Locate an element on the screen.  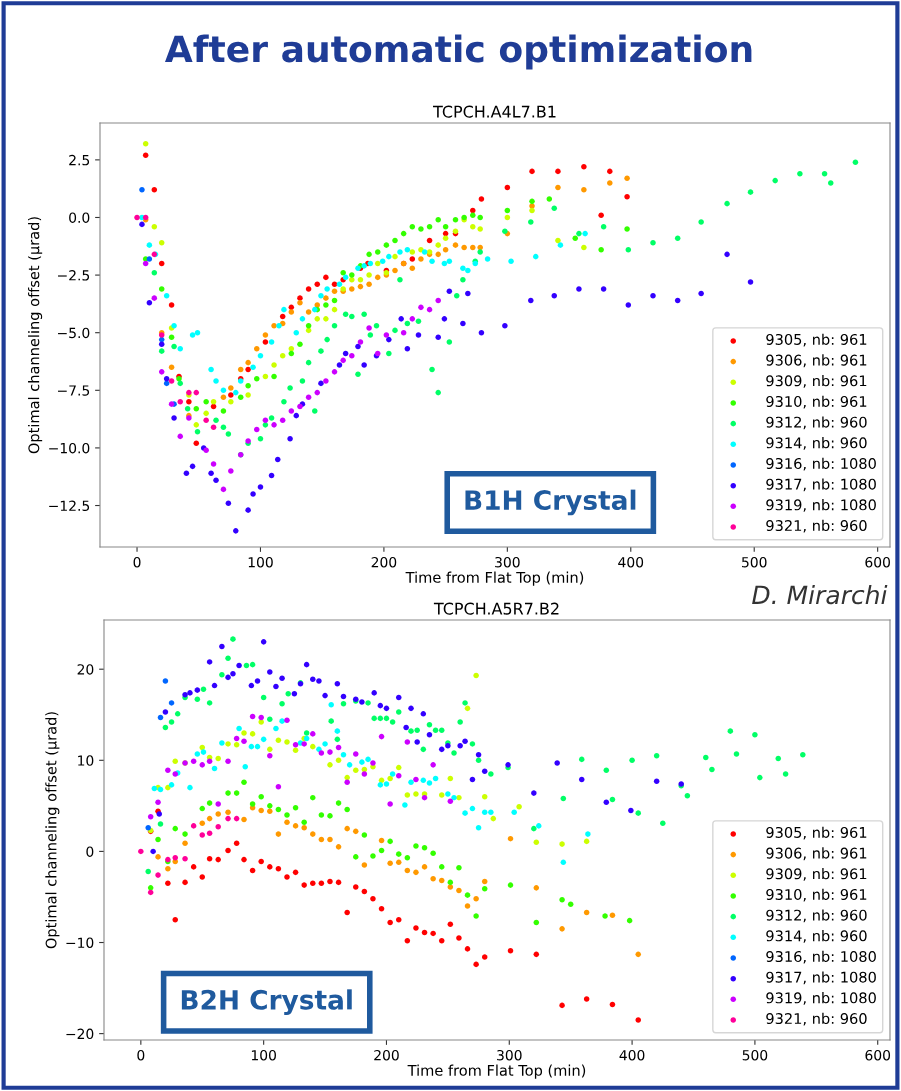
y-tick-label: −10 is located at coordinates (80, 942).